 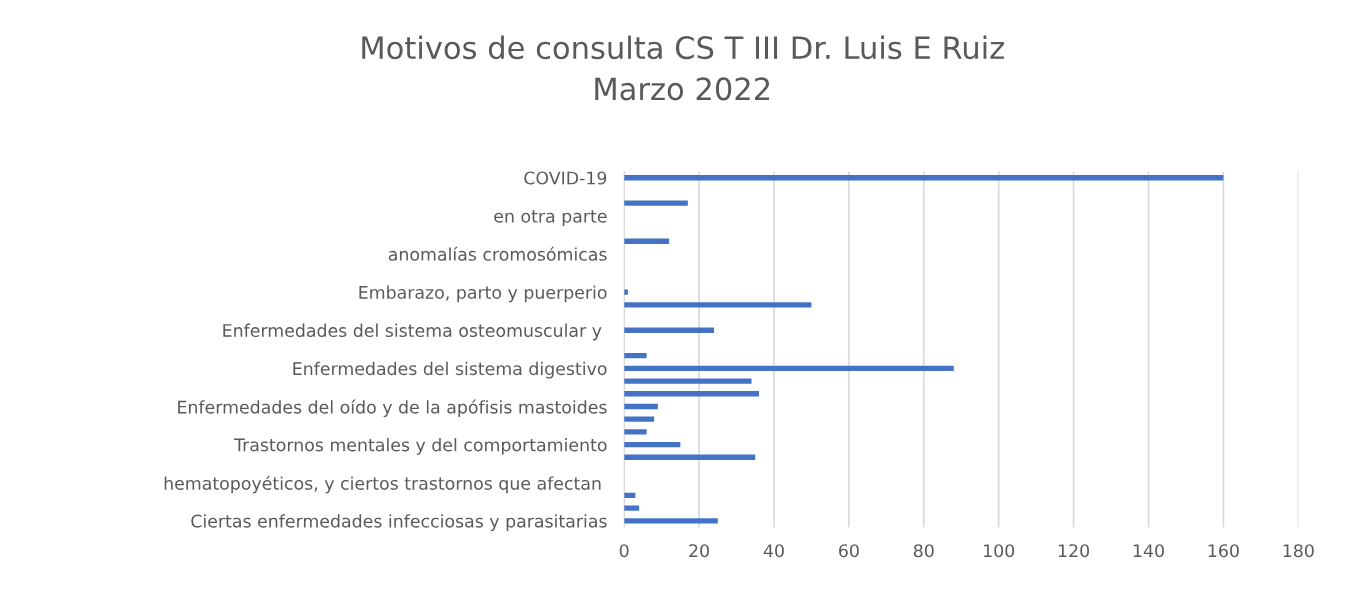 What do you see at coordinates (483, 294) in the screenshot?
I see `y-tick-label: Embarazo, parto y puerperio` at bounding box center [483, 294].